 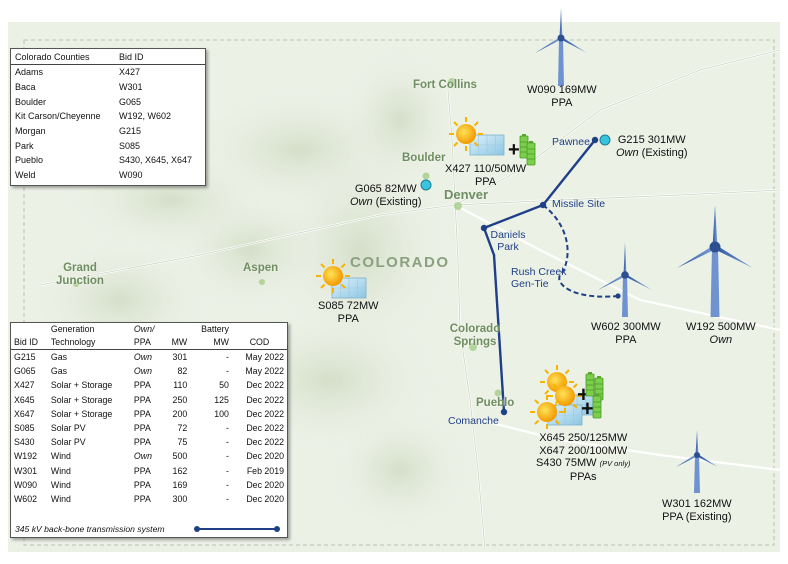 What do you see at coordinates (486, 175) in the screenshot?
I see `label-x427: X427 110/50MW PPA` at bounding box center [486, 175].